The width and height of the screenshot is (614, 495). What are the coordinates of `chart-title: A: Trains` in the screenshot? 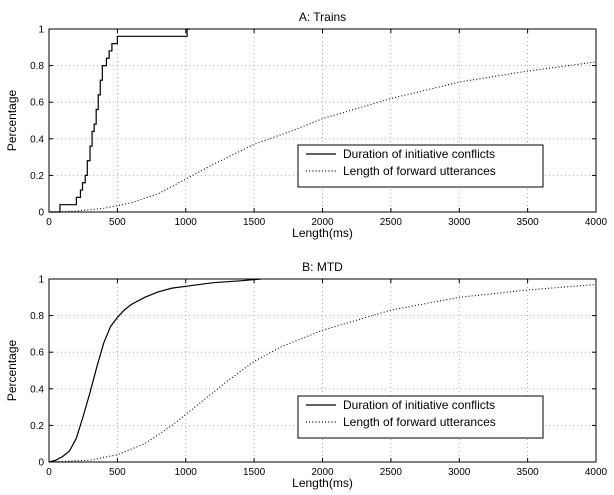 It's located at (322, 17).